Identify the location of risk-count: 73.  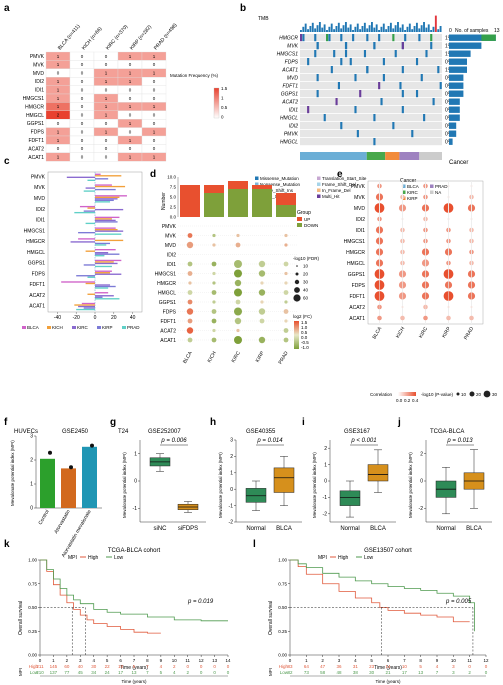
(307, 672).